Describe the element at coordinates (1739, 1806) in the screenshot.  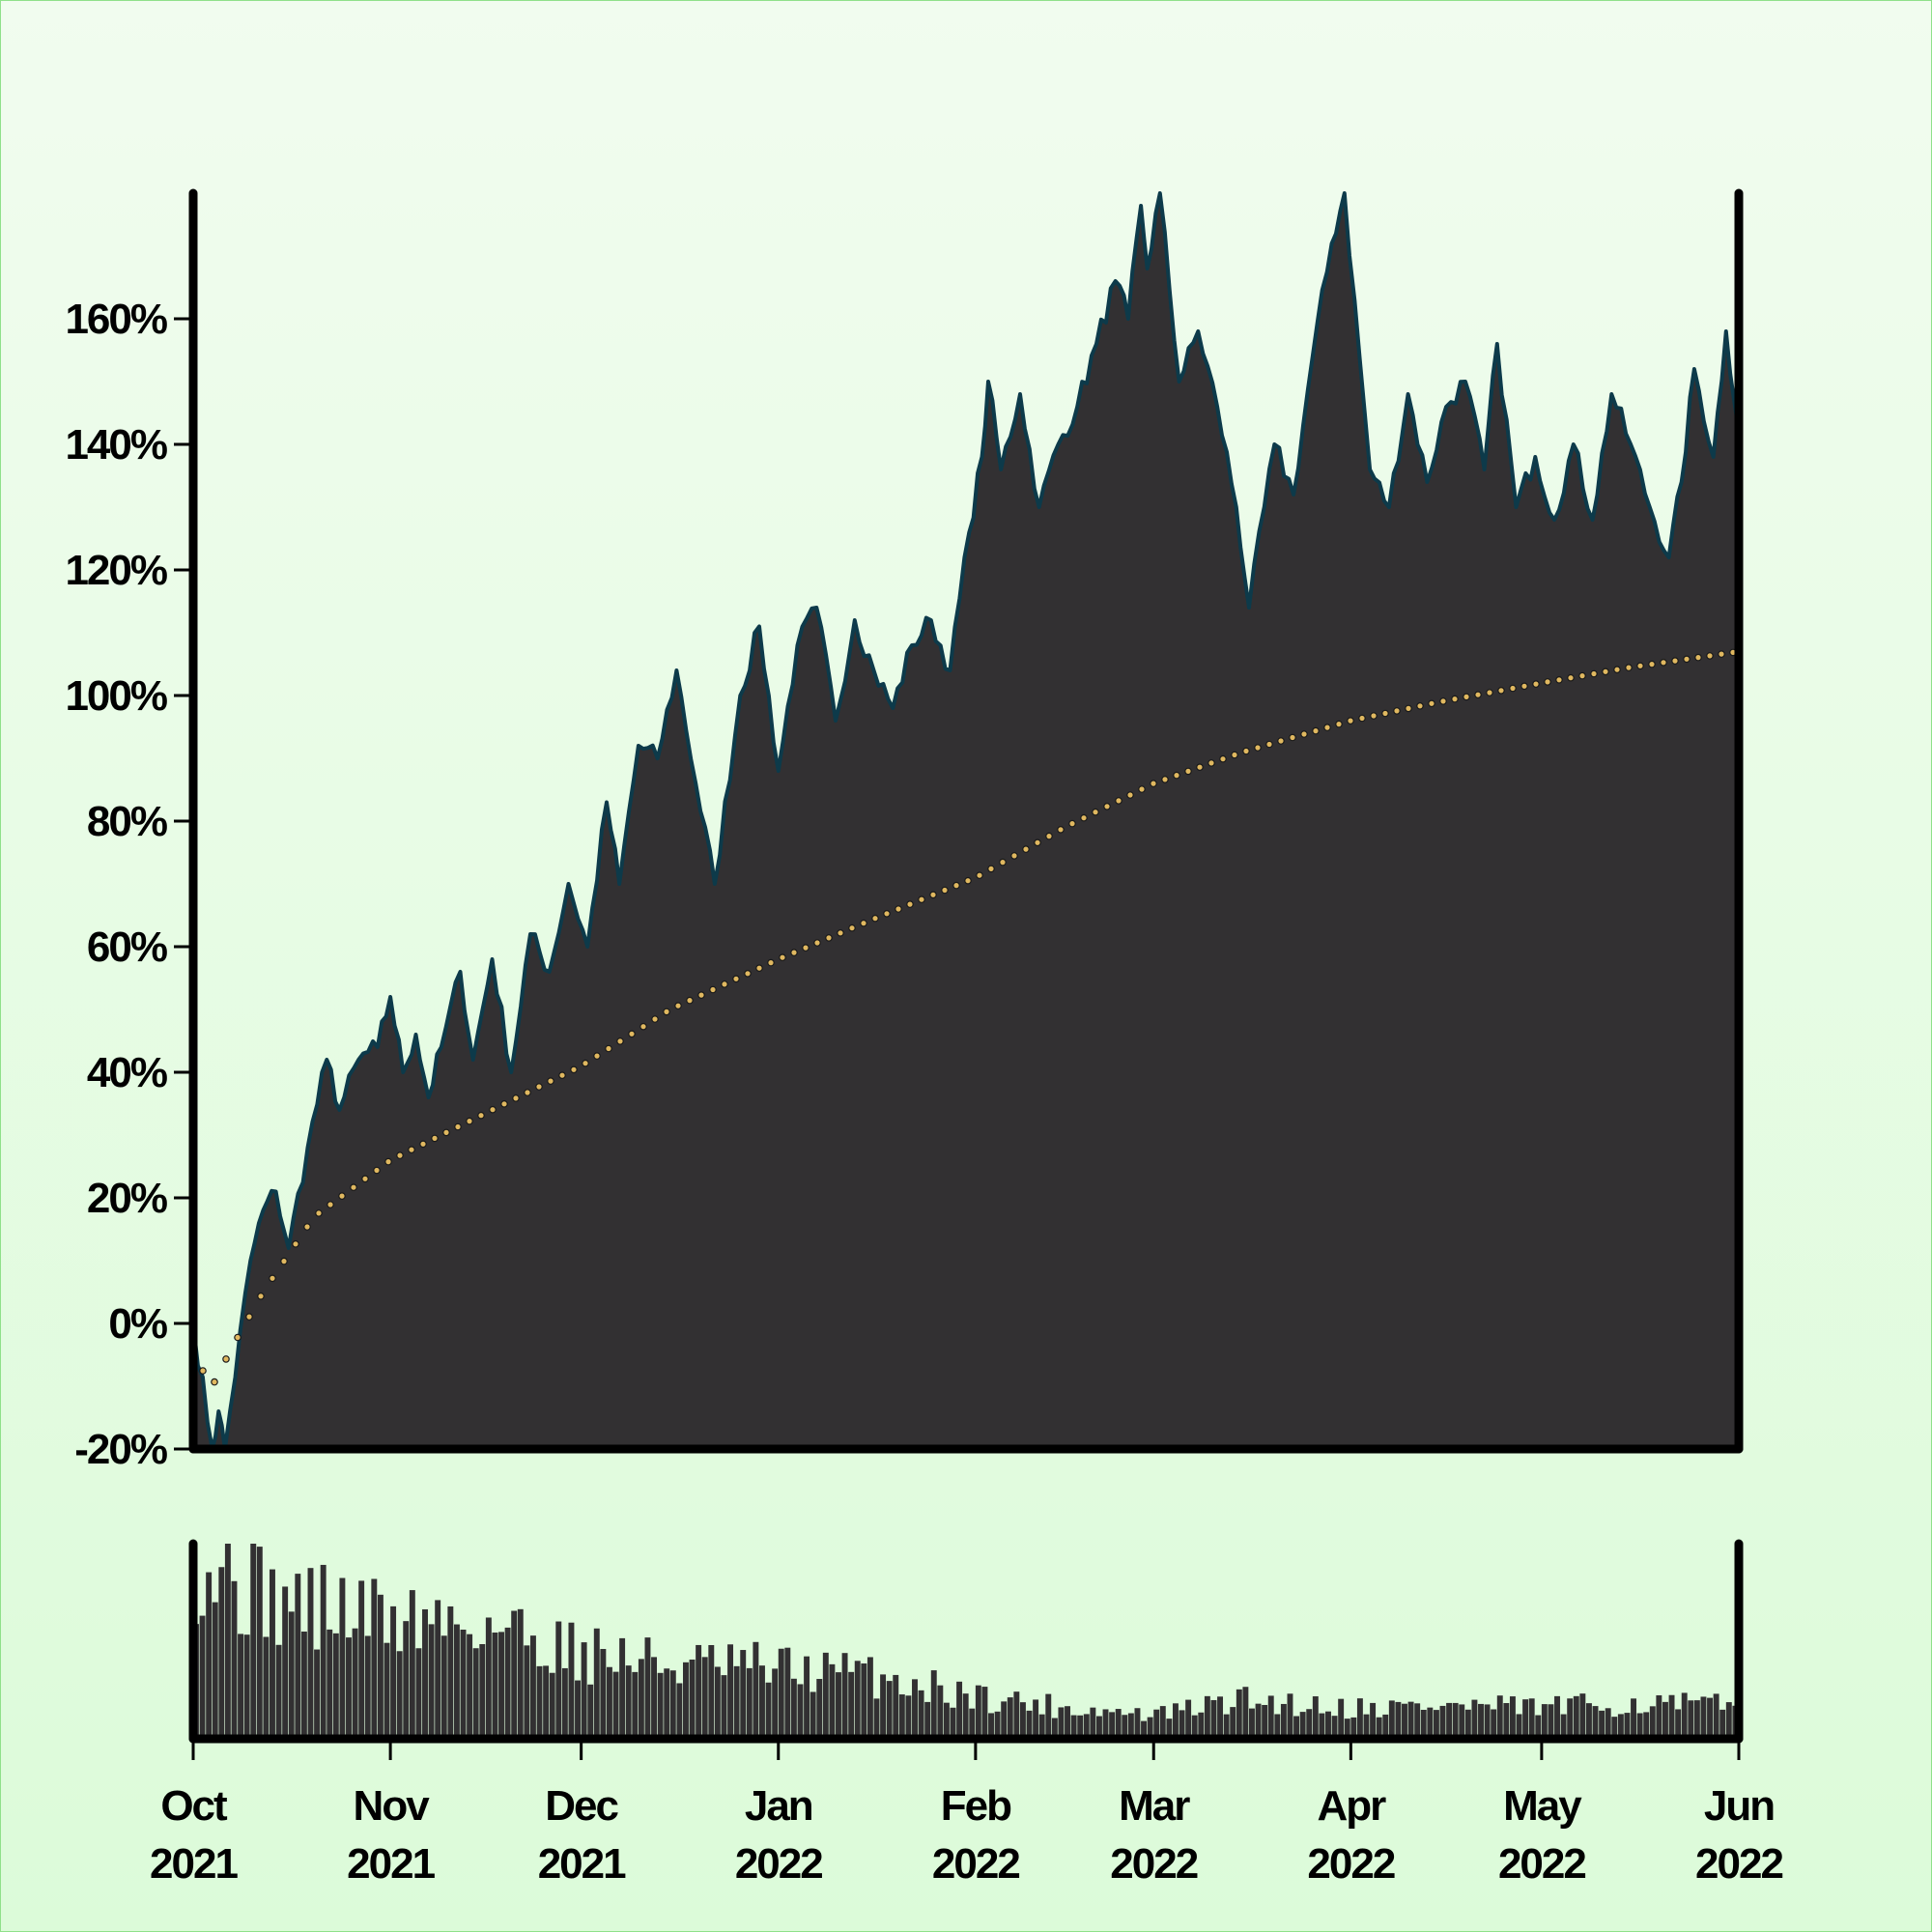
I see `x-tick-month-label: Jun` at that location.